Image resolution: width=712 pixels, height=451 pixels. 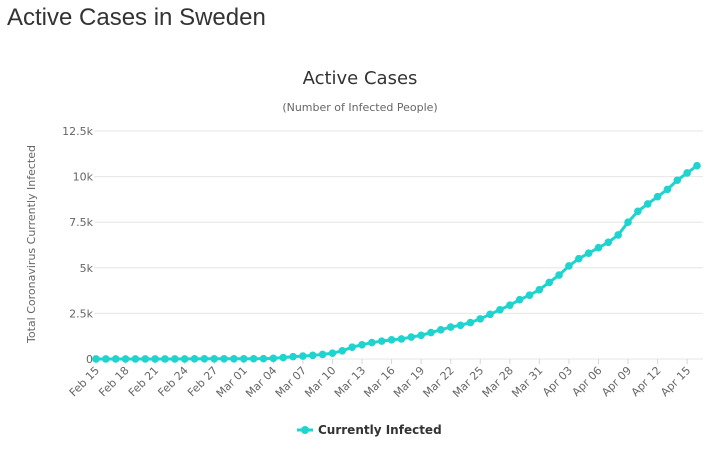 What do you see at coordinates (261, 382) in the screenshot?
I see `x-tick-label: Mar 04` at bounding box center [261, 382].